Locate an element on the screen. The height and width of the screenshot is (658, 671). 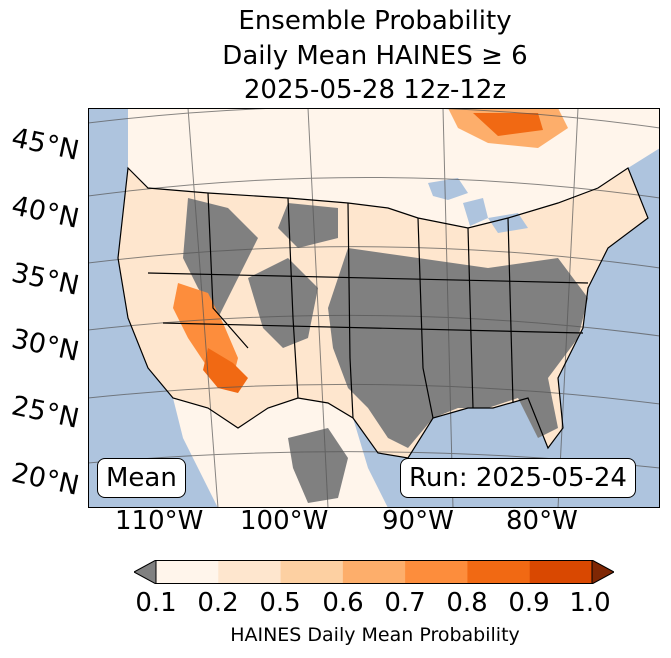
title-line-2: Daily Mean HAINES ≥ 6 is located at coordinates (375, 56).